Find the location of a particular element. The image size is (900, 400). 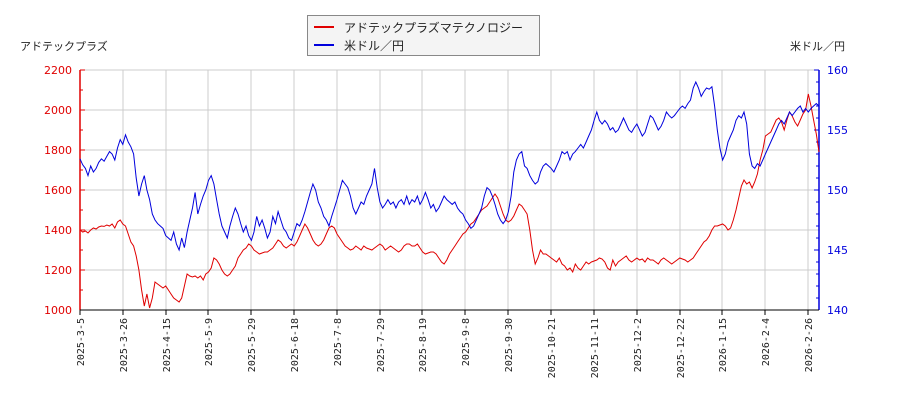

svg-text: 2025-3-5 is located at coordinates (81, 342).